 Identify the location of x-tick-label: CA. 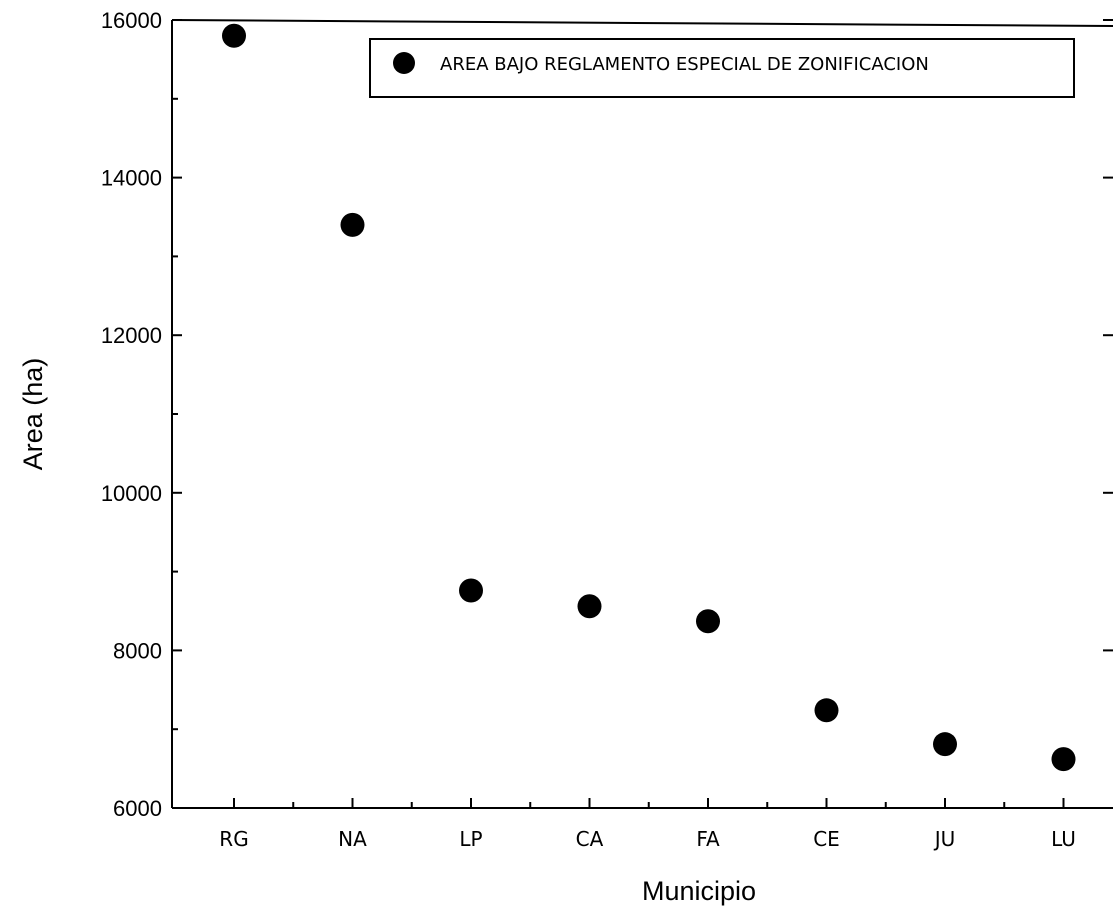
(590, 839).